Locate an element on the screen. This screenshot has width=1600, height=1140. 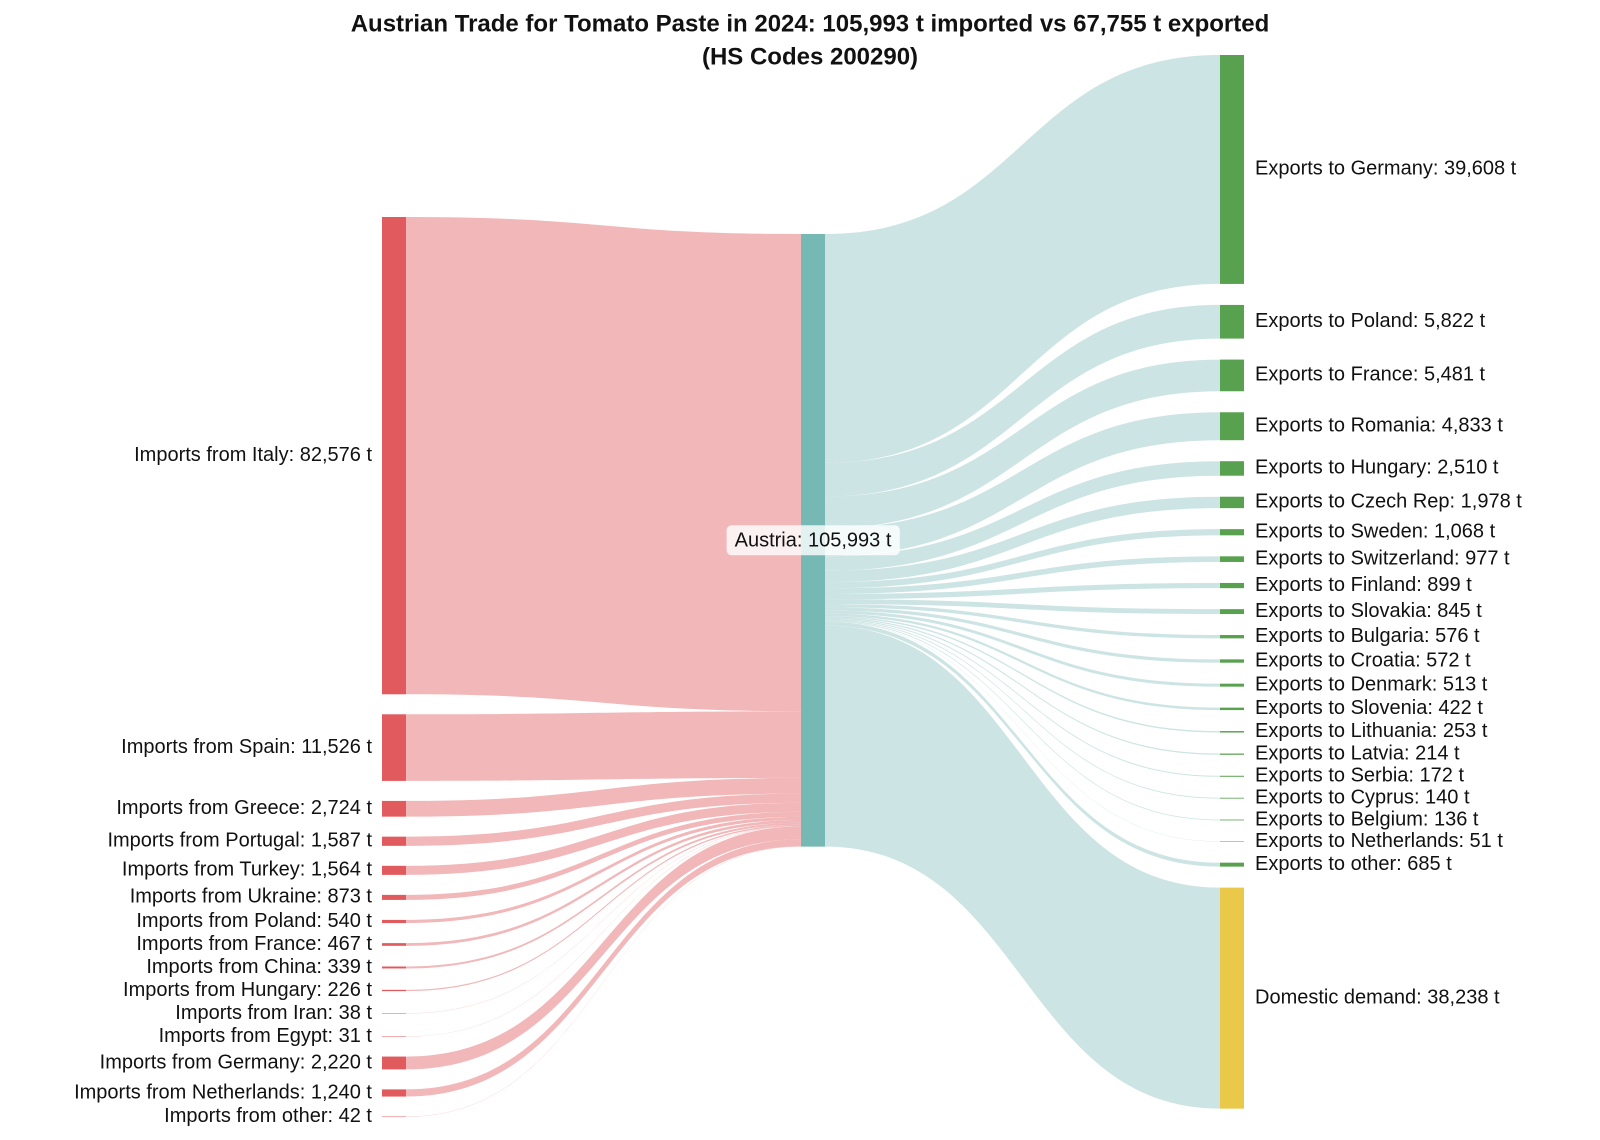
import-label: Imports from Poland: 540 t is located at coordinates (254, 921).